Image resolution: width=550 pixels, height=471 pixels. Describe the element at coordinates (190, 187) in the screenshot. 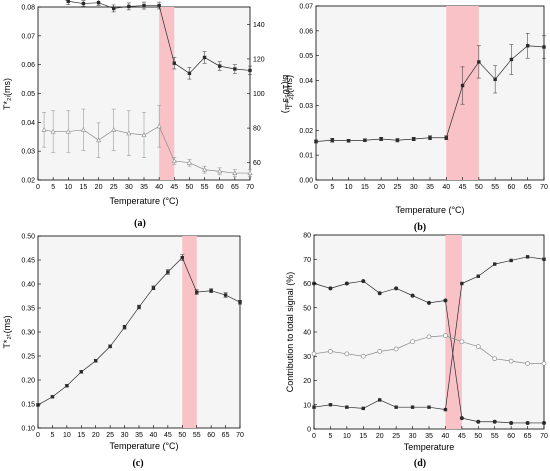

I see `panel-a-x-tick-label: 50` at that location.